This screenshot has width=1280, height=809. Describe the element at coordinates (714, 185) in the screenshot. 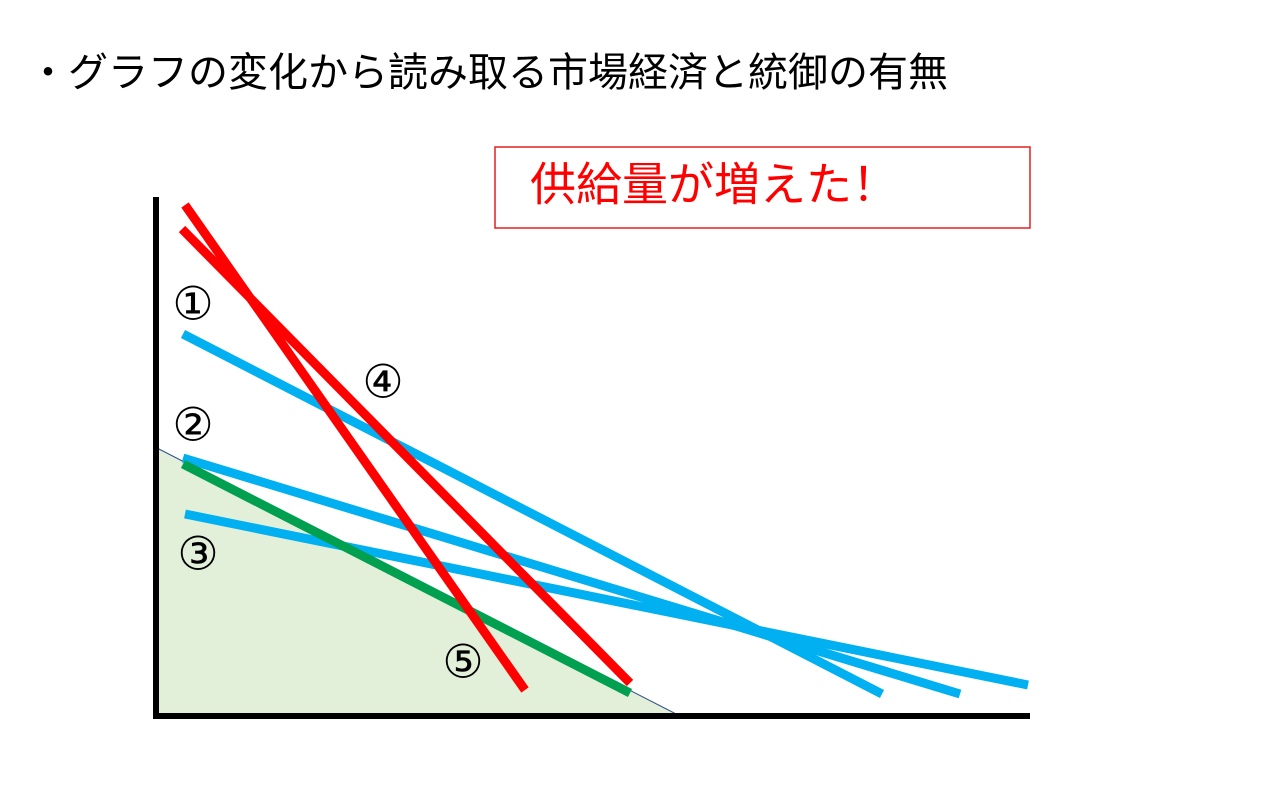

I see `callout-text: 供給量が増えた！` at that location.